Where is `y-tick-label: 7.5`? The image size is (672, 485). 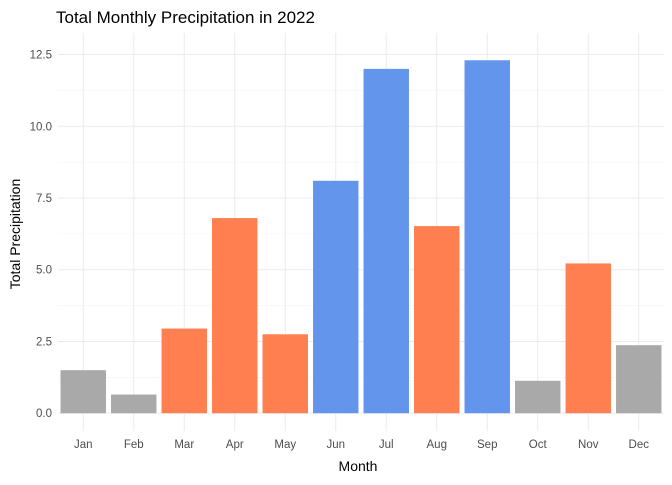 y-tick-label: 7.5 is located at coordinates (44, 199).